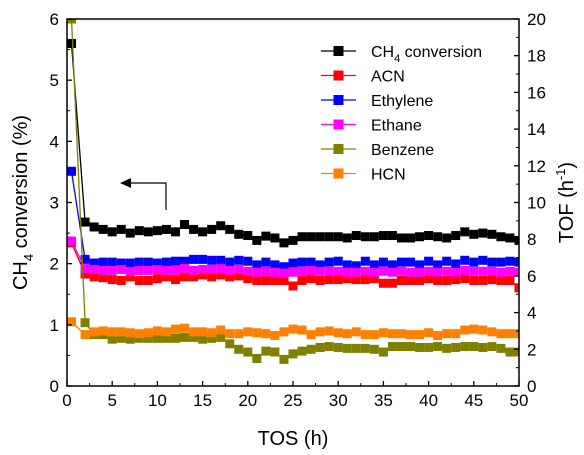 The height and width of the screenshot is (455, 584). Describe the element at coordinates (66, 400) in the screenshot. I see `x-tick-label: 0` at that location.